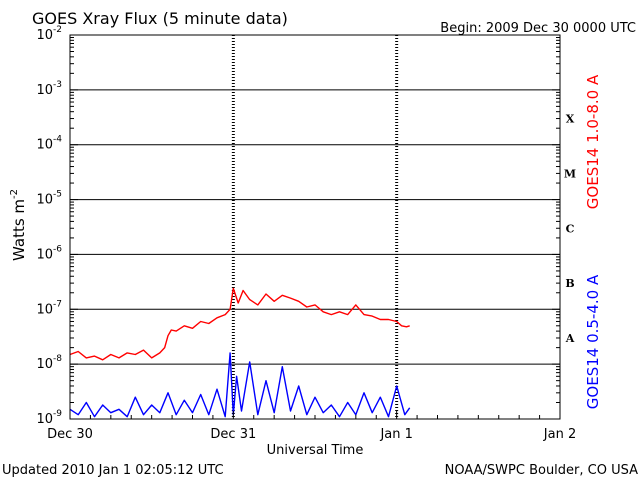  Describe the element at coordinates (49, 144) in the screenshot. I see `y-tick-label: 10⁻⁴` at that location.